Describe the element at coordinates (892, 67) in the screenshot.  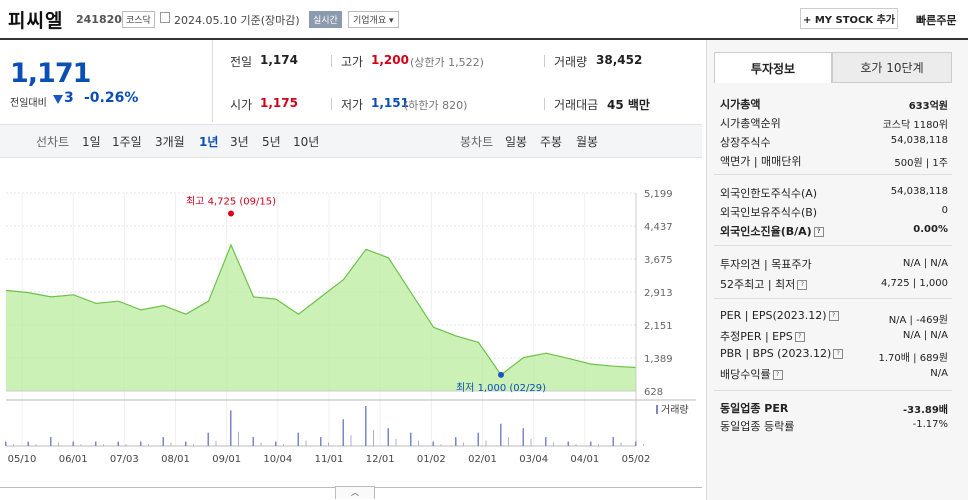
I see `tab-quote-10: 호가 10단계` at that location.